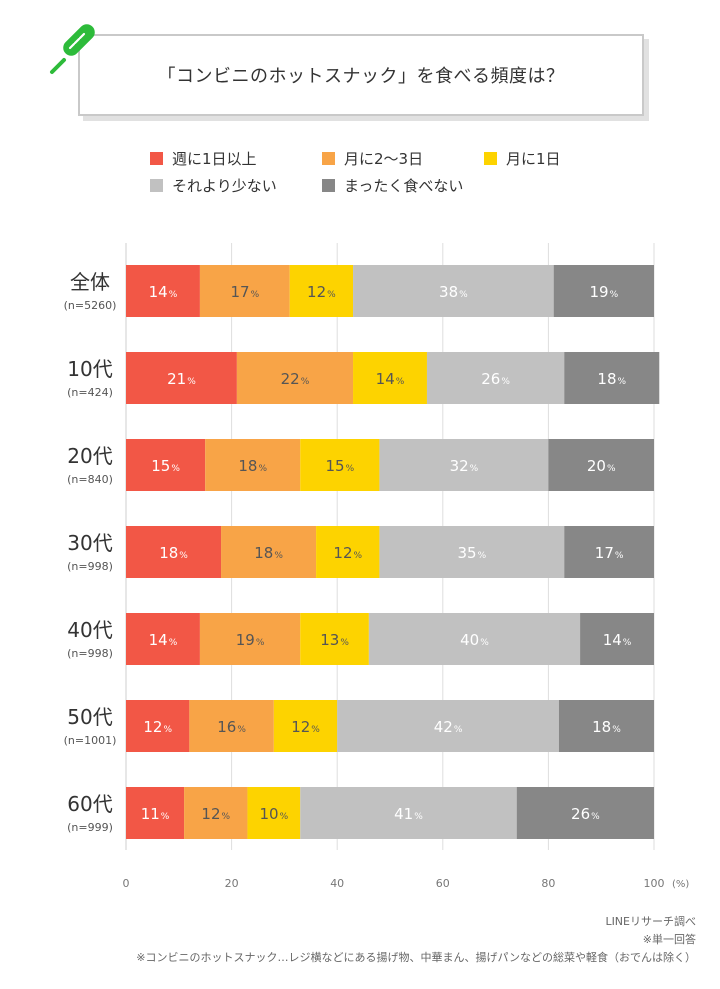  I want to click on x-axis-unit: (%), so click(680, 884).